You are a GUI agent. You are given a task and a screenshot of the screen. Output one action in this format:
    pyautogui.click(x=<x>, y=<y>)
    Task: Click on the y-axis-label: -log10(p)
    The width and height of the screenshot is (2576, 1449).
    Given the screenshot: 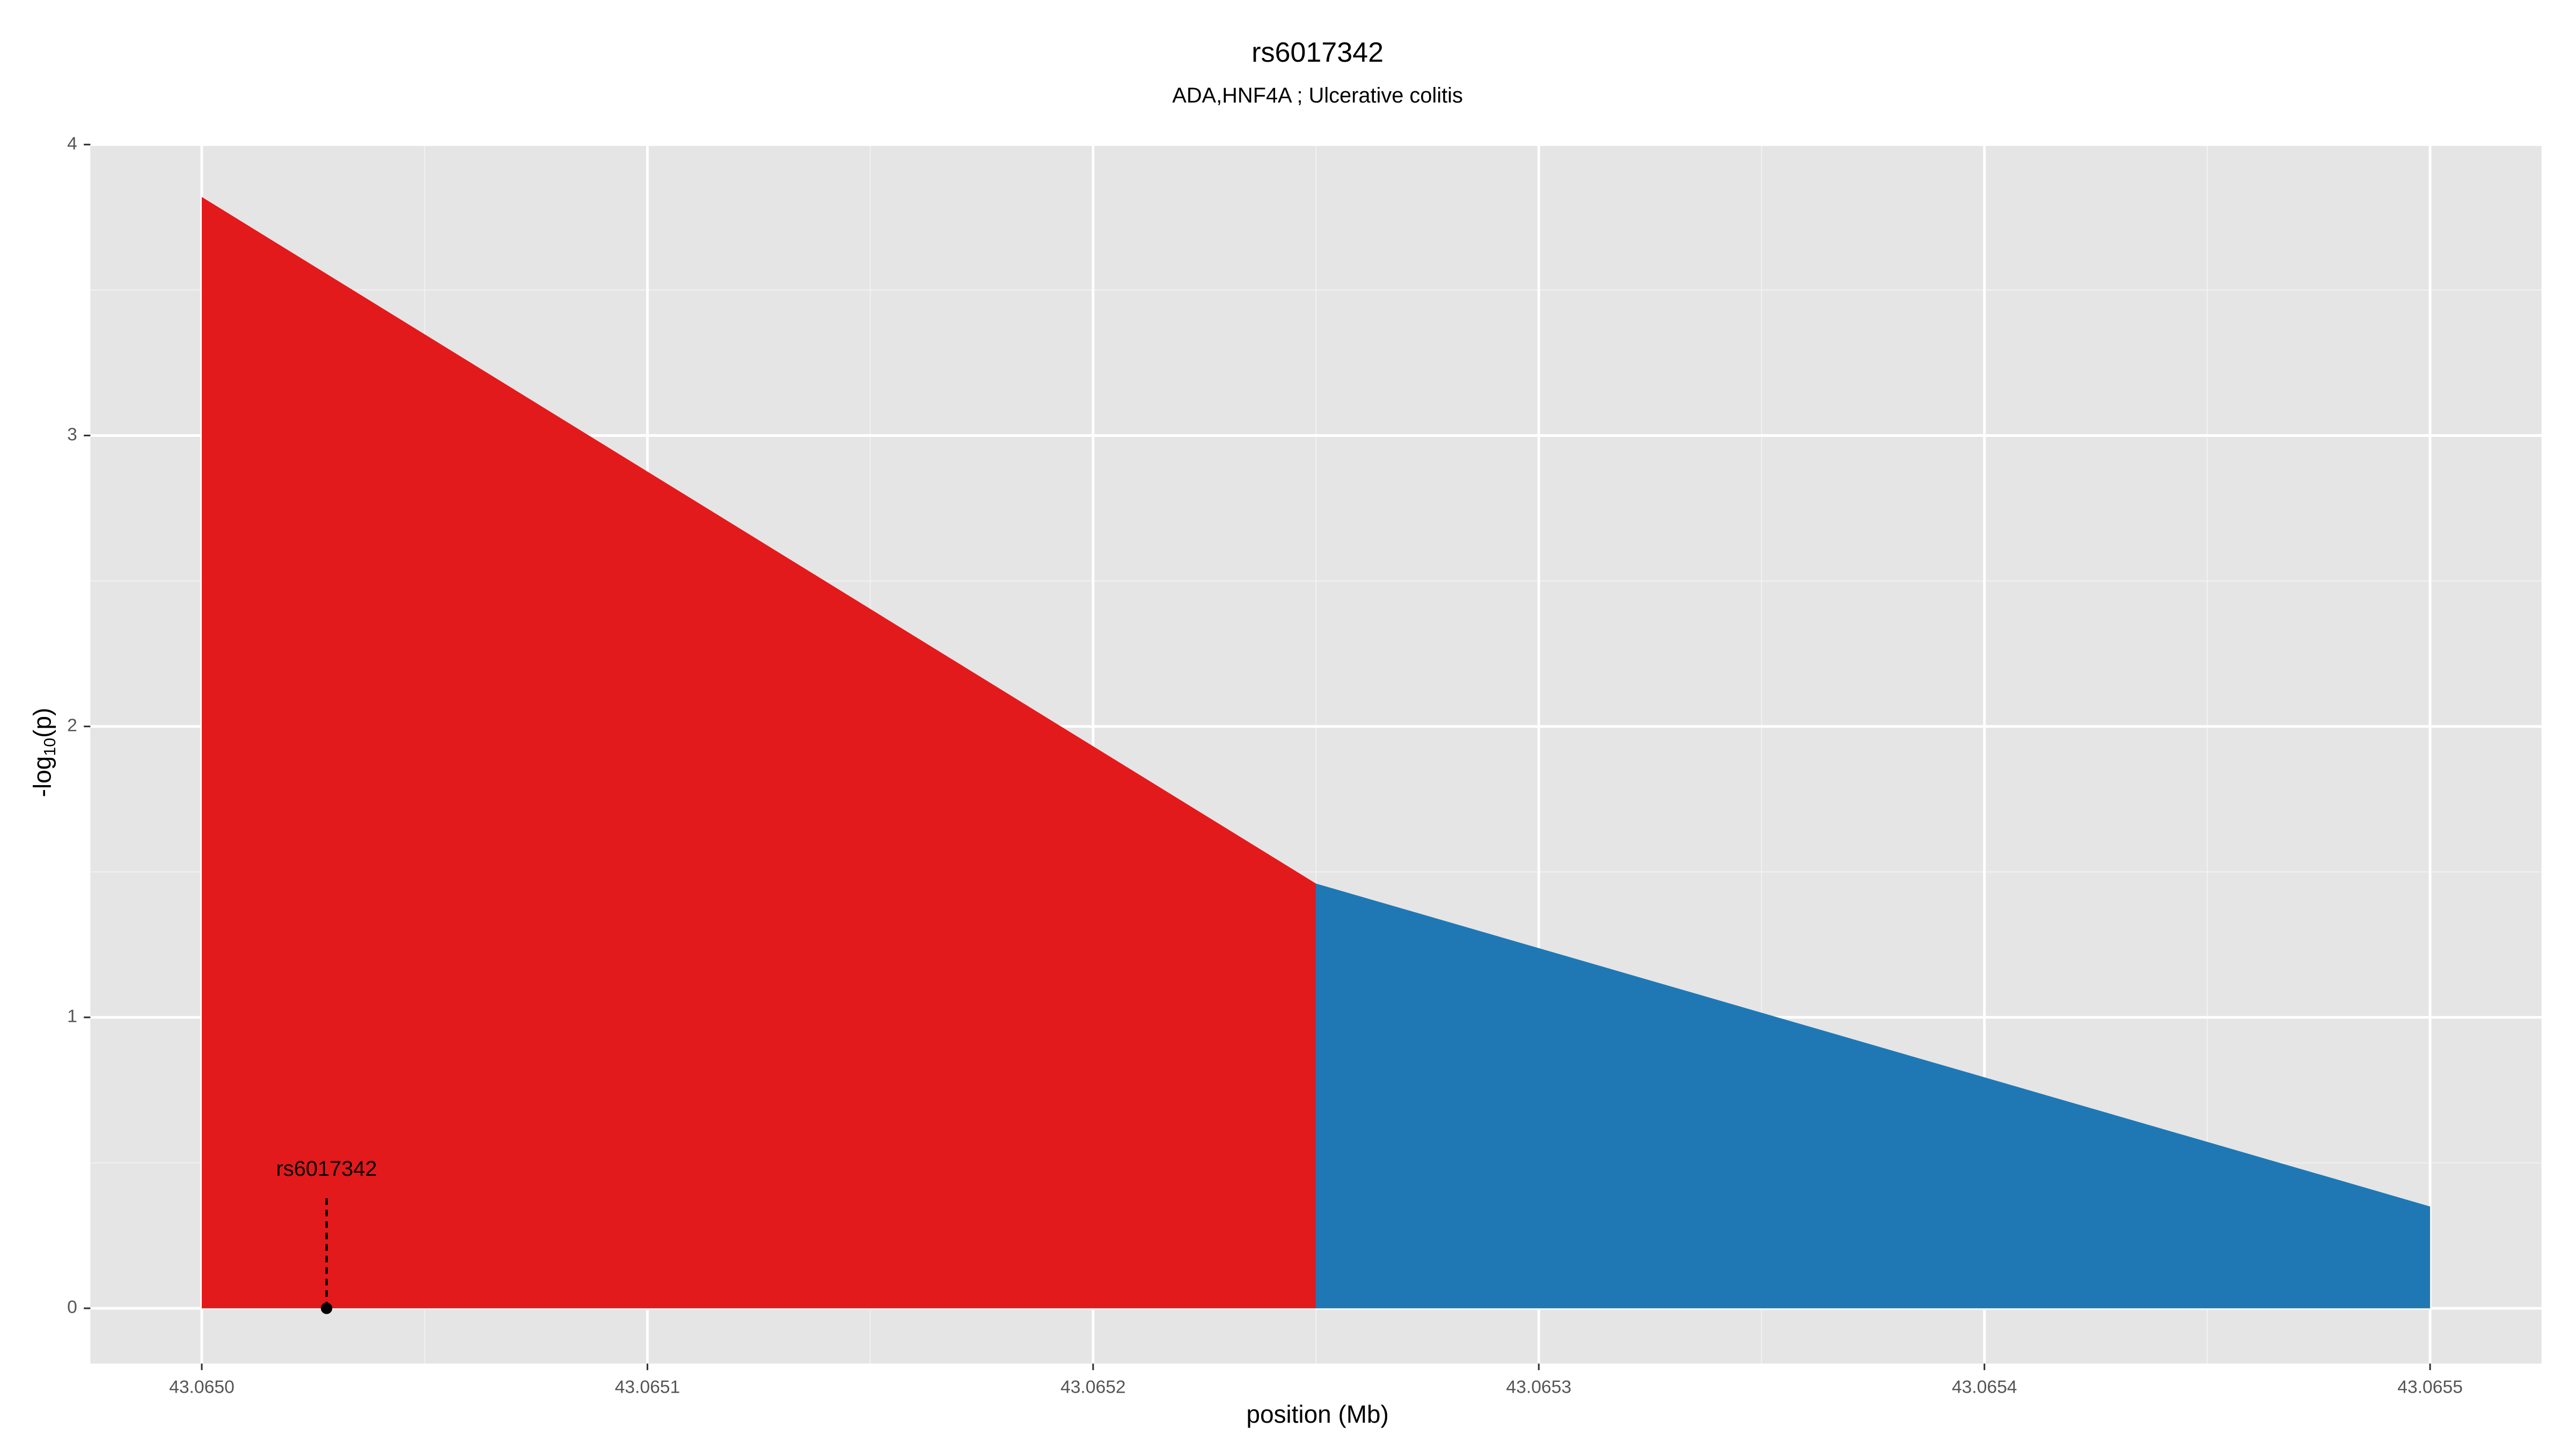 What is the action you would take?
    pyautogui.click(x=43, y=752)
    